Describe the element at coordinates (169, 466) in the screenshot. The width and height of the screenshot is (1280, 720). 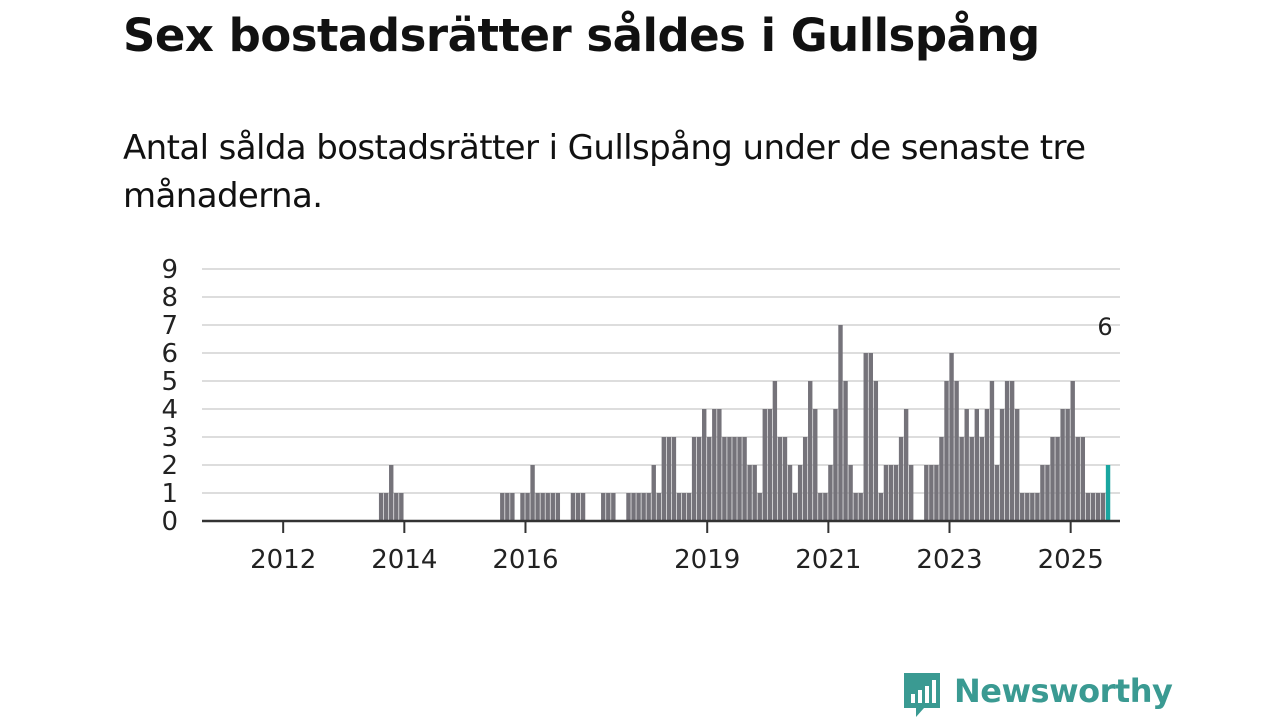
I see `y-tick-label: 2` at that location.